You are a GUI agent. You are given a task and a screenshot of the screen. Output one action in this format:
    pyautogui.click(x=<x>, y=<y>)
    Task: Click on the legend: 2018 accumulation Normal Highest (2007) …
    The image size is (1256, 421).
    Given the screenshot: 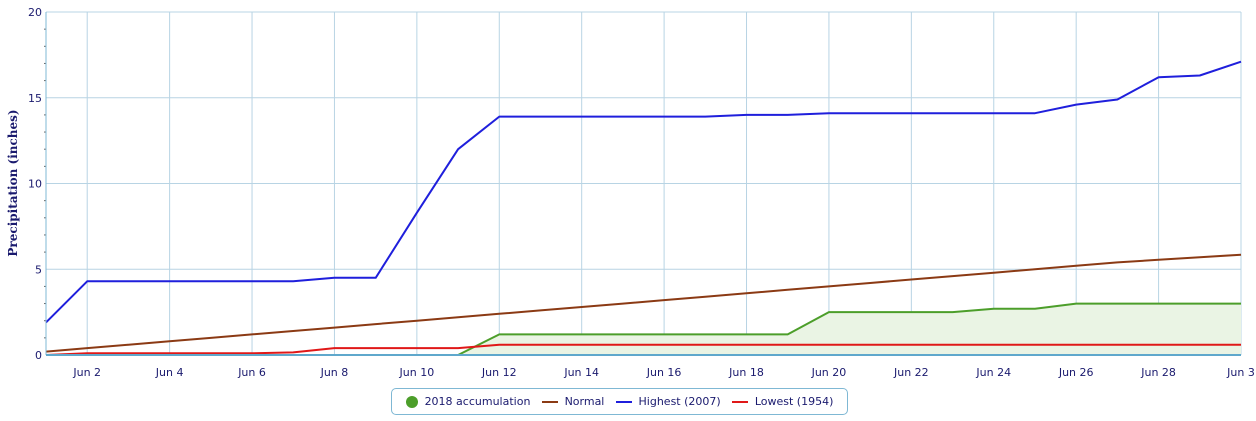 What is the action you would take?
    pyautogui.click(x=619, y=401)
    